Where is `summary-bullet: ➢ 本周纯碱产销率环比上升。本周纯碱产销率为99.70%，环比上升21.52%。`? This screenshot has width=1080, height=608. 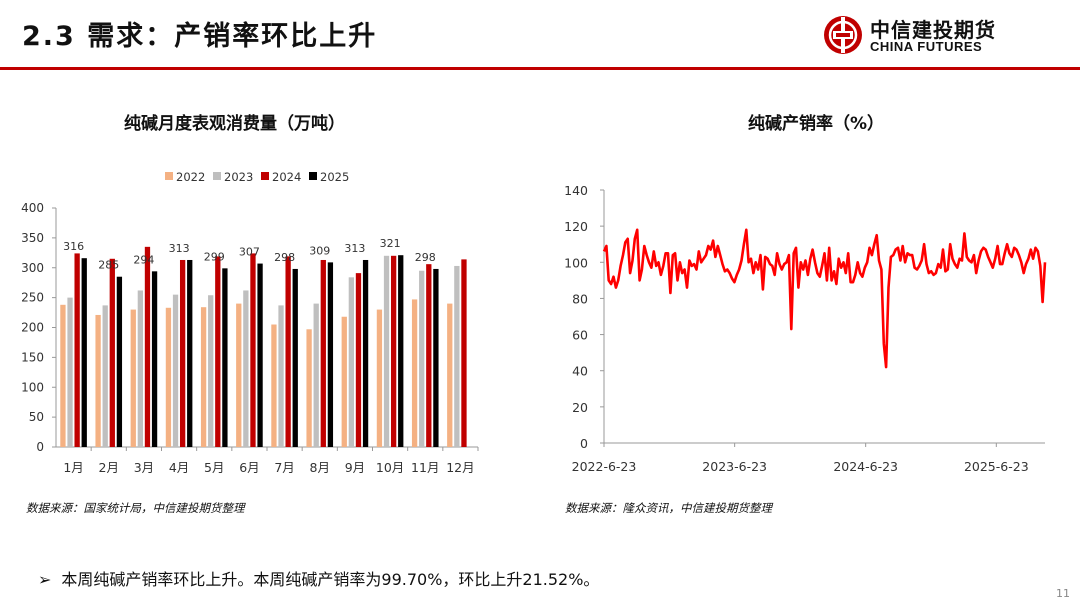 summary-bullet: ➢ 本周纯碱产销率环比上升。本周纯碱产销率为99.70%，环比上升21.52%。 is located at coordinates (318, 578).